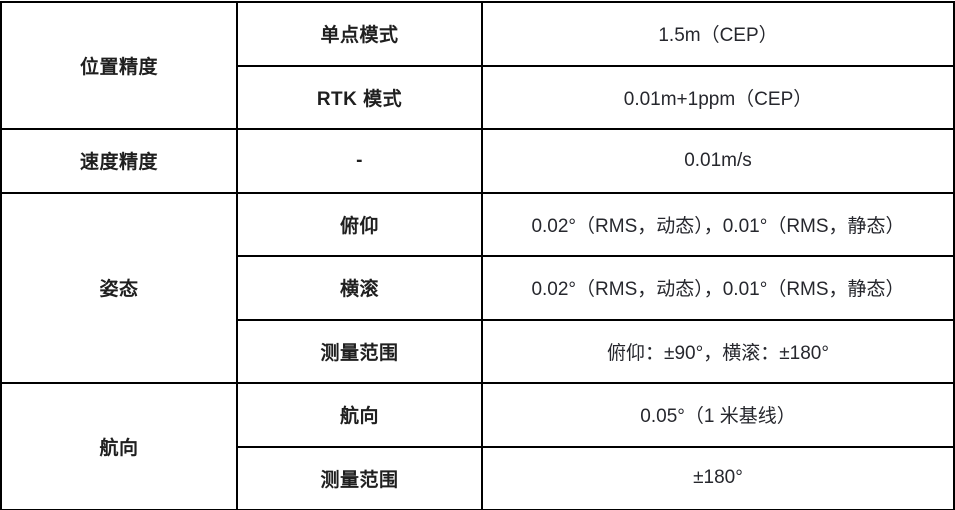  Describe the element at coordinates (119, 161) in the screenshot. I see `category-cell-velocity-accuracy: 速度精度` at that location.